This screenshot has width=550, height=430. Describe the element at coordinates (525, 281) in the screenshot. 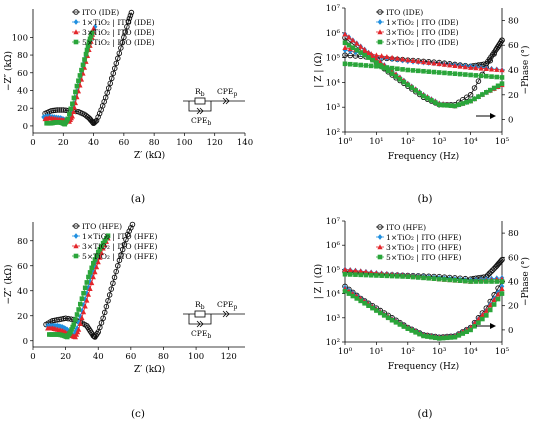

I see `y2-axis-label: −Phase (°)` at that location.